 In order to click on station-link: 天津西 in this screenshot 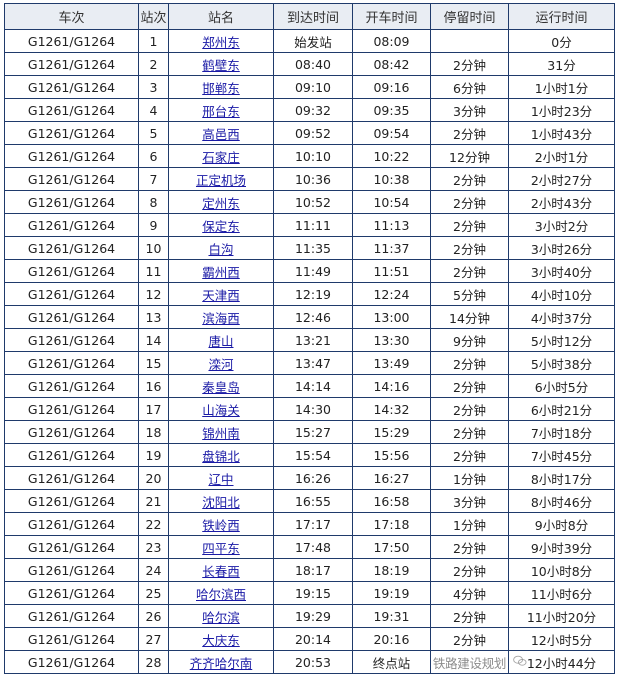, I will do `click(221, 295)`.